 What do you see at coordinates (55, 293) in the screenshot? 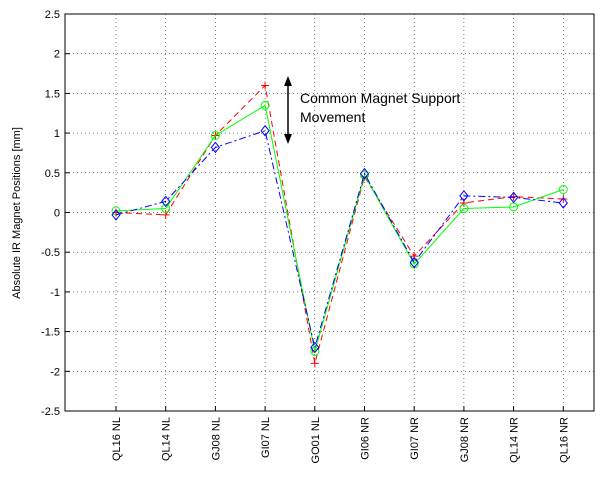
I see `y-tick-label: -1` at bounding box center [55, 293].